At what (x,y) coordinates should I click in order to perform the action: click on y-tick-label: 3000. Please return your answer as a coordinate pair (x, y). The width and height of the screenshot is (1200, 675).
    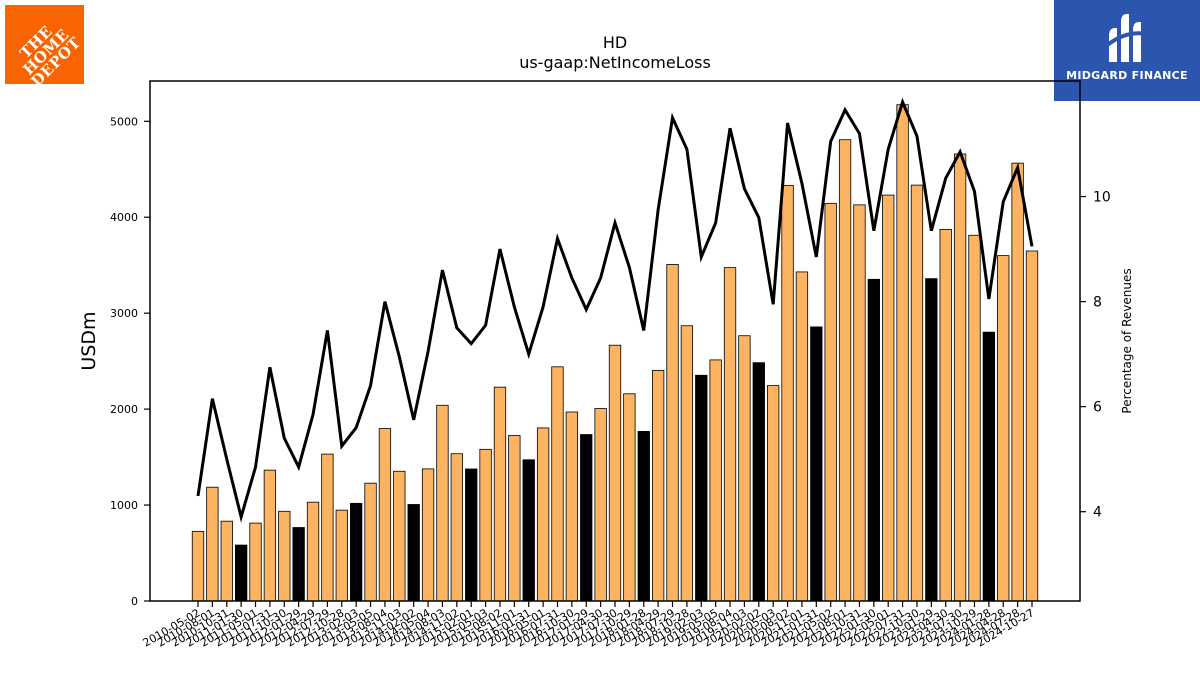
    Looking at the image, I should click on (124, 313).